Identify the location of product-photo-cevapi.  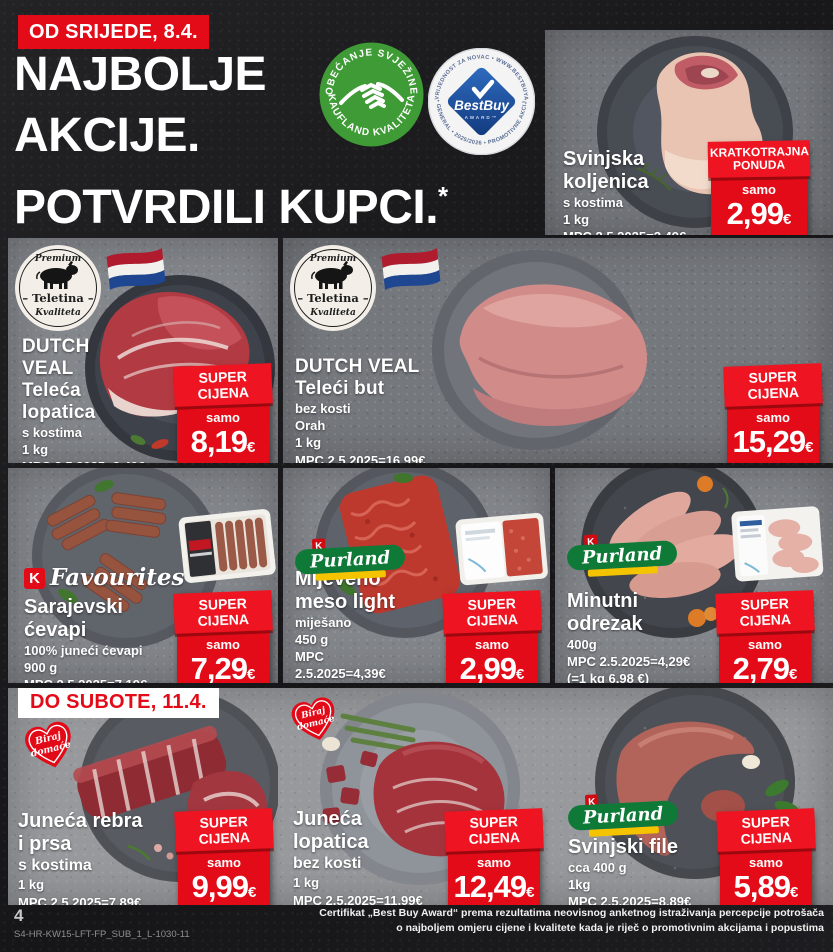
(154, 558).